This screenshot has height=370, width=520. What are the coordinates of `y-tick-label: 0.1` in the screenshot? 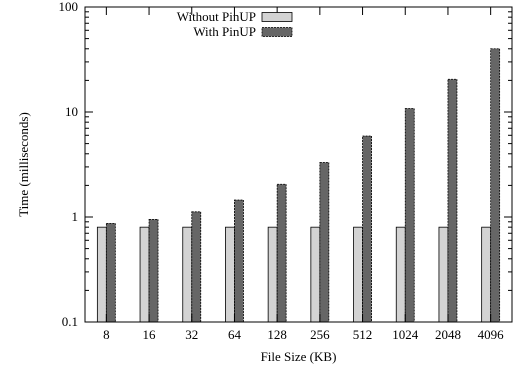 It's located at (70, 321).